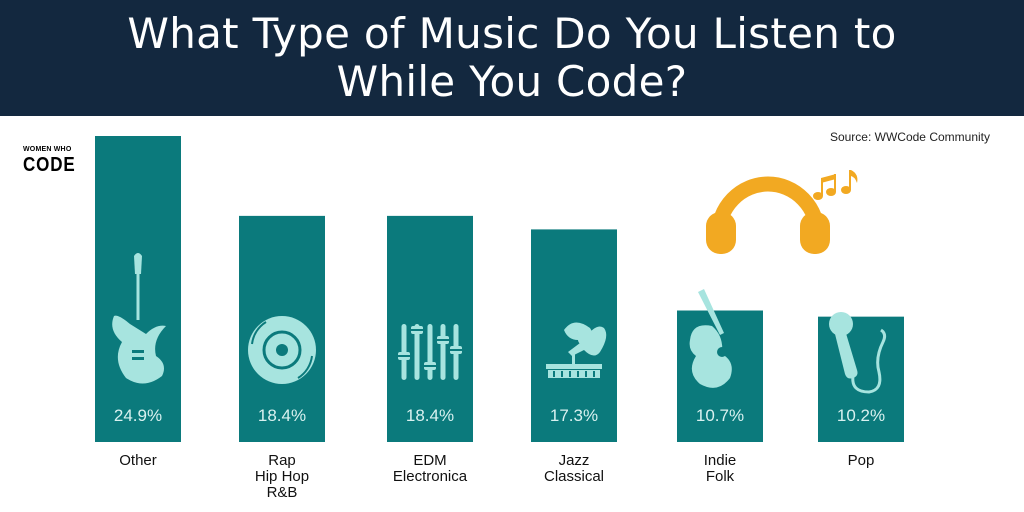  What do you see at coordinates (139, 318) in the screenshot?
I see `electric-guitar-icon` at bounding box center [139, 318].